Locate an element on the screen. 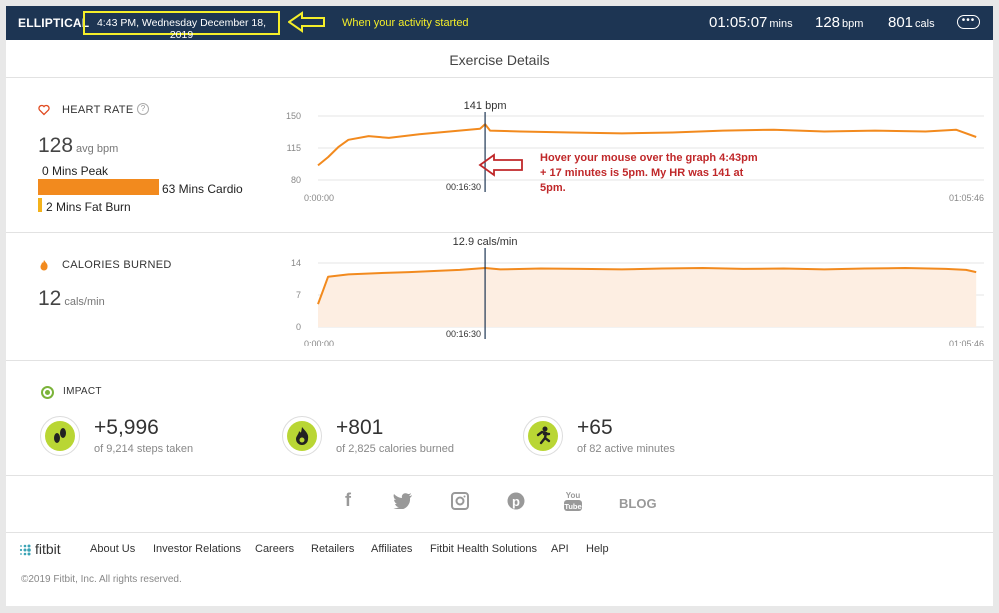 The width and height of the screenshot is (999, 613). active-minutes-impact-sub: of 82 active minutes is located at coordinates (626, 449).